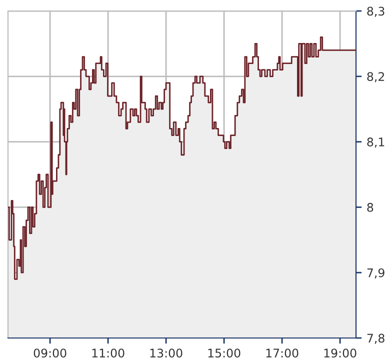  I want to click on y-tick-label: 7,9, so click(375, 273).